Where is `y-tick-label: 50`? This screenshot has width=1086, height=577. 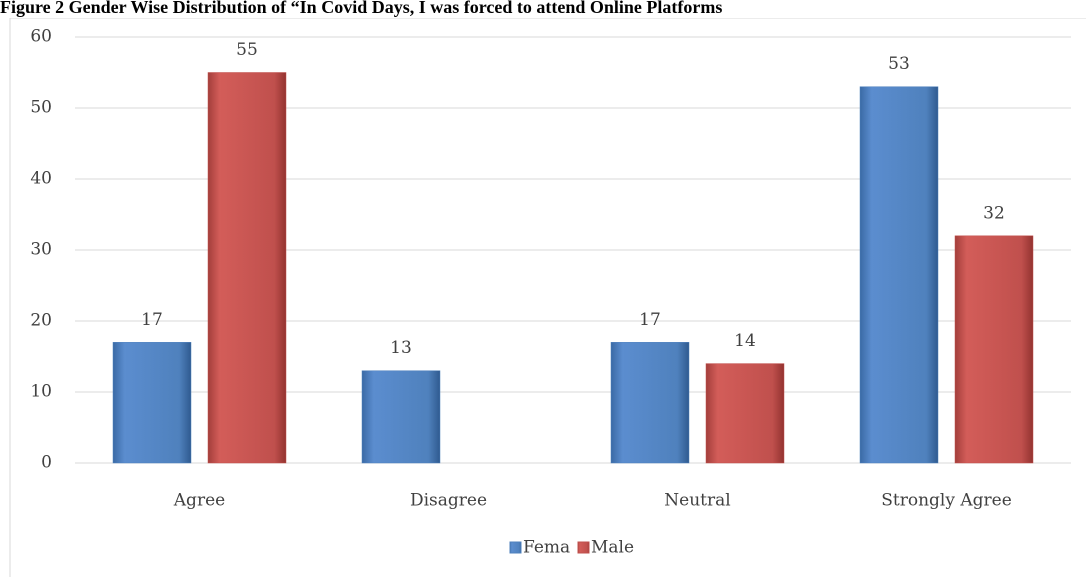
y-tick-label: 50 is located at coordinates (41, 108).